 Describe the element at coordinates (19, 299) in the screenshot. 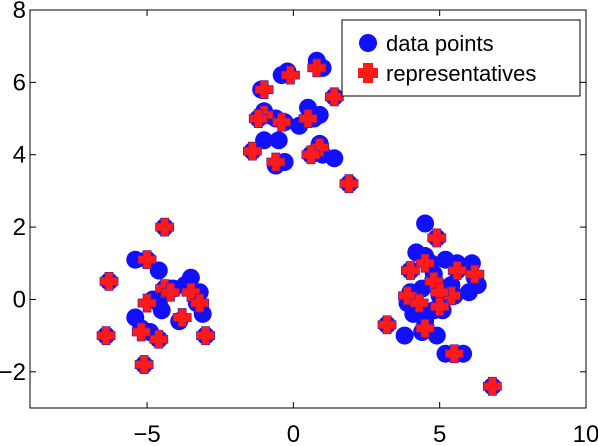

I see `y-tick-label: 0` at that location.